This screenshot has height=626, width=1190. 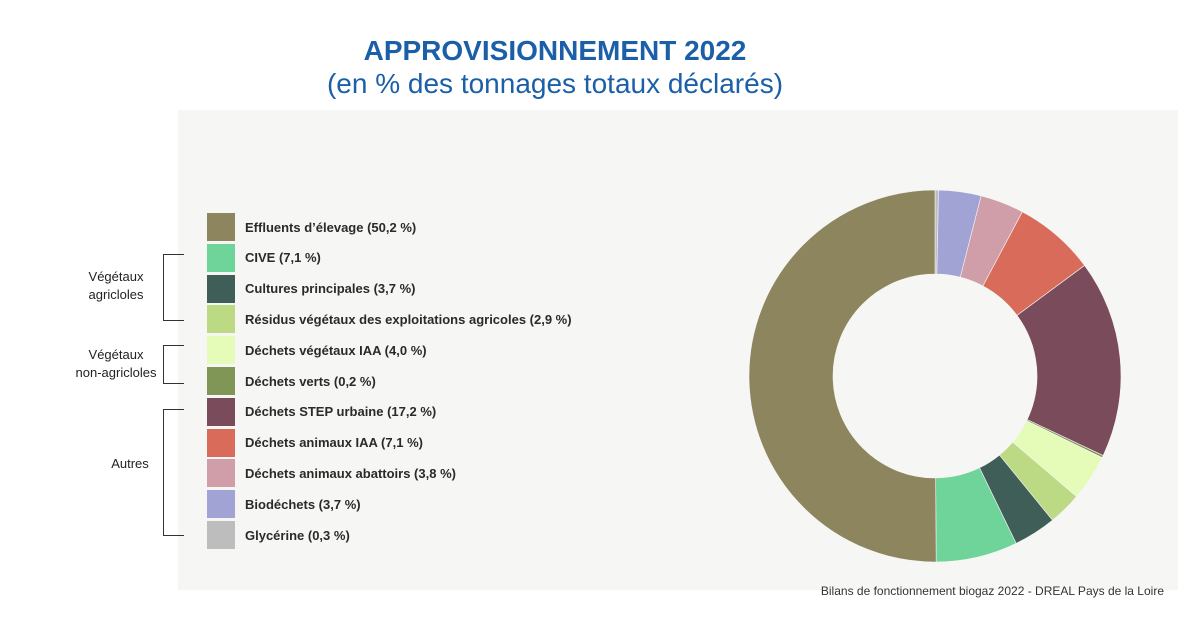 I want to click on group-label-autres: Autres, so click(x=130, y=464).